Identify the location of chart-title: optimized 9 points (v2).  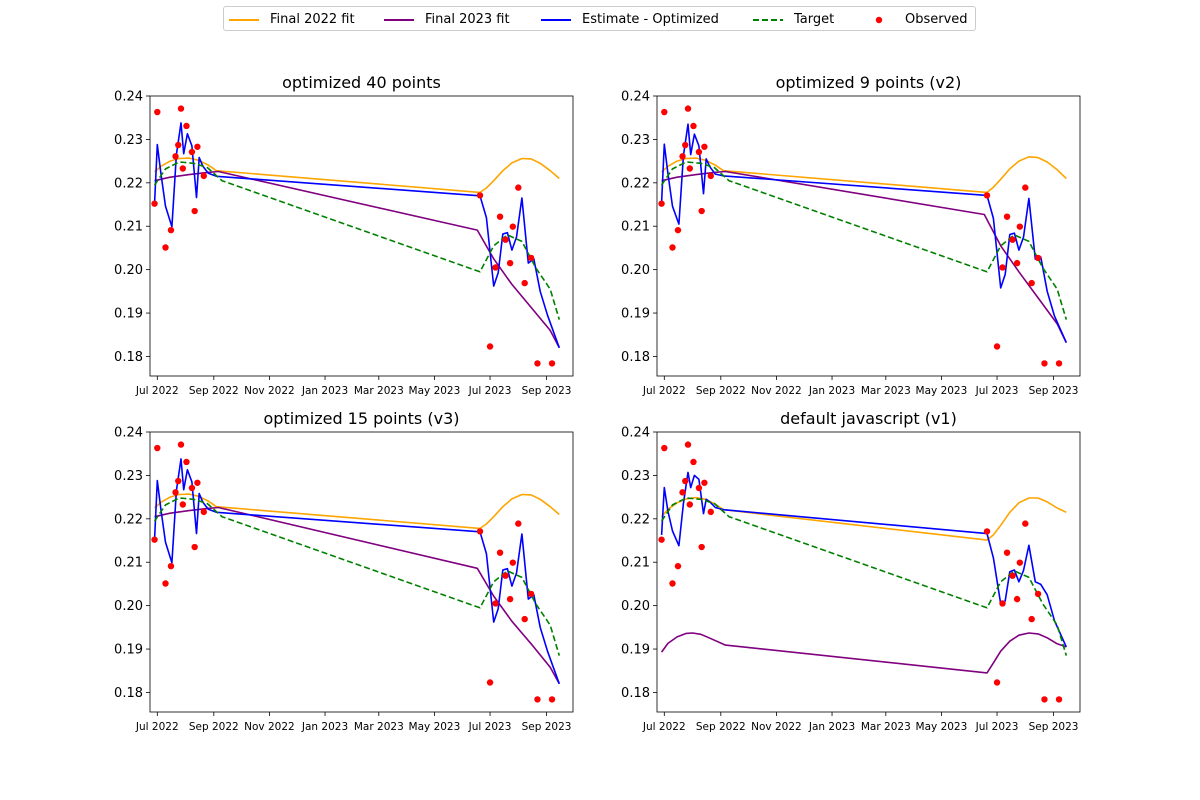
(869, 82).